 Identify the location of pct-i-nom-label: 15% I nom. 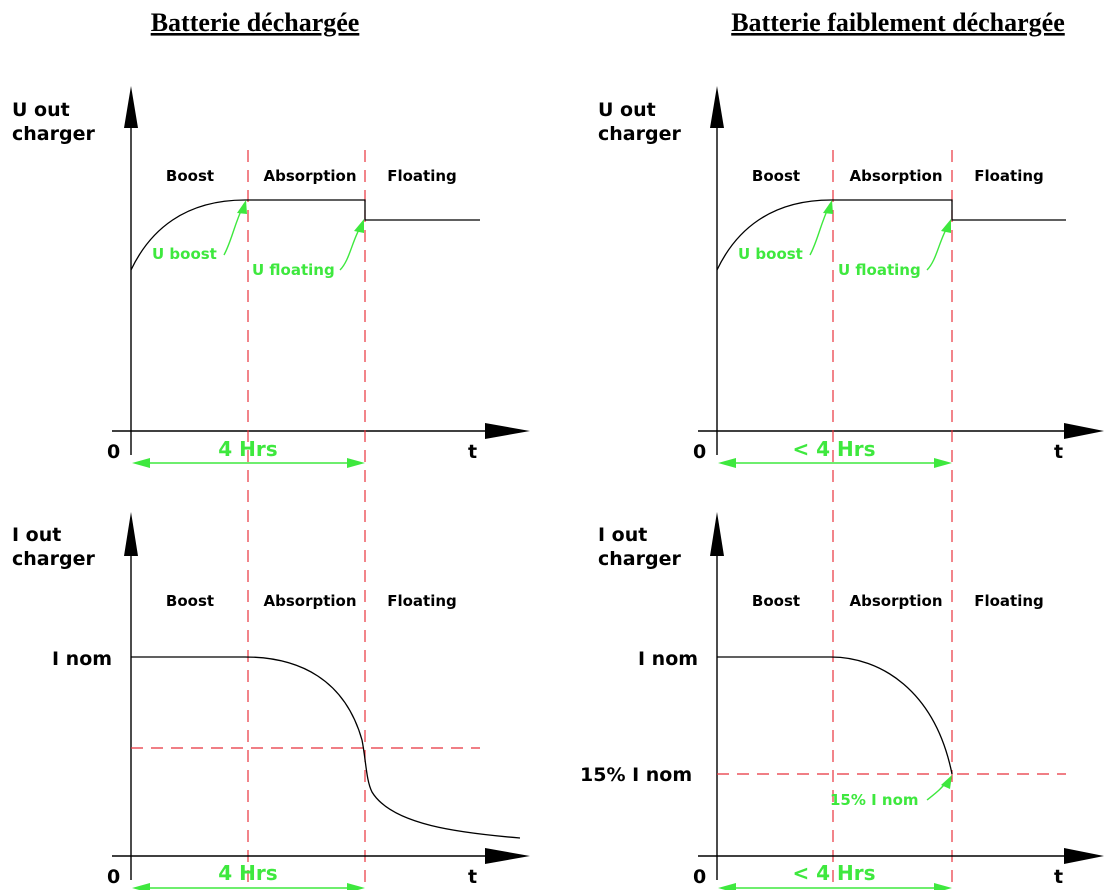
(636, 775).